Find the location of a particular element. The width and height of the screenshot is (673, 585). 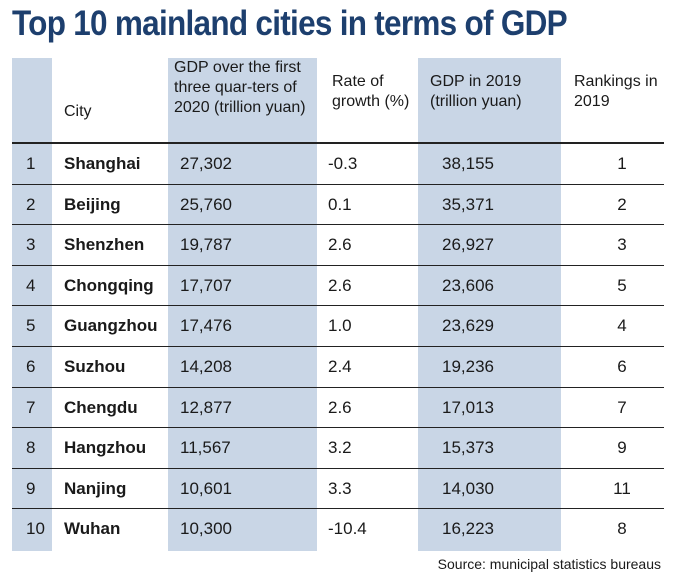

city-name: Beijing is located at coordinates (92, 204).